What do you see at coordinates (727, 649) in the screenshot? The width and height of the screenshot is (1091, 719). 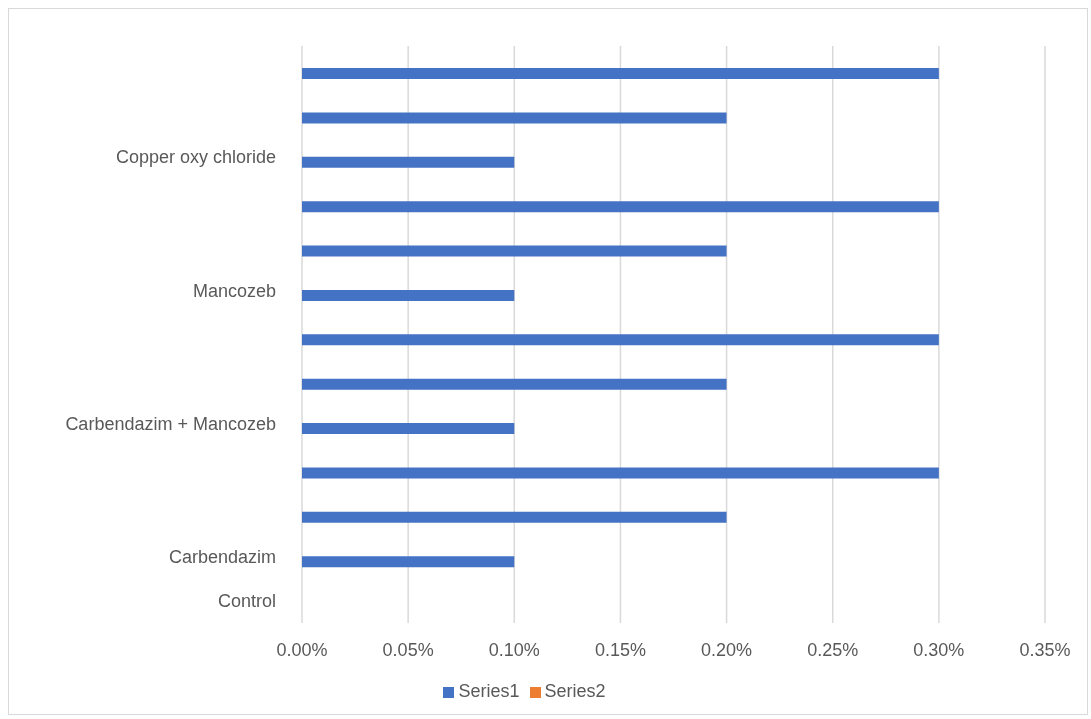 I see `x-tick-label: 0.20%` at bounding box center [727, 649].